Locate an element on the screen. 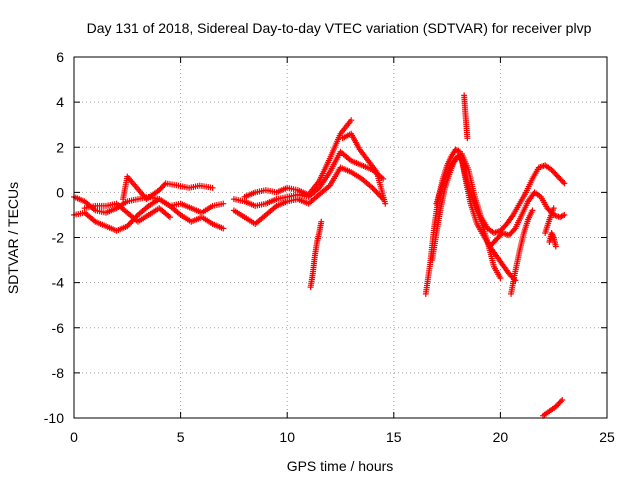  series-arc5 is located at coordinates (308, 195).